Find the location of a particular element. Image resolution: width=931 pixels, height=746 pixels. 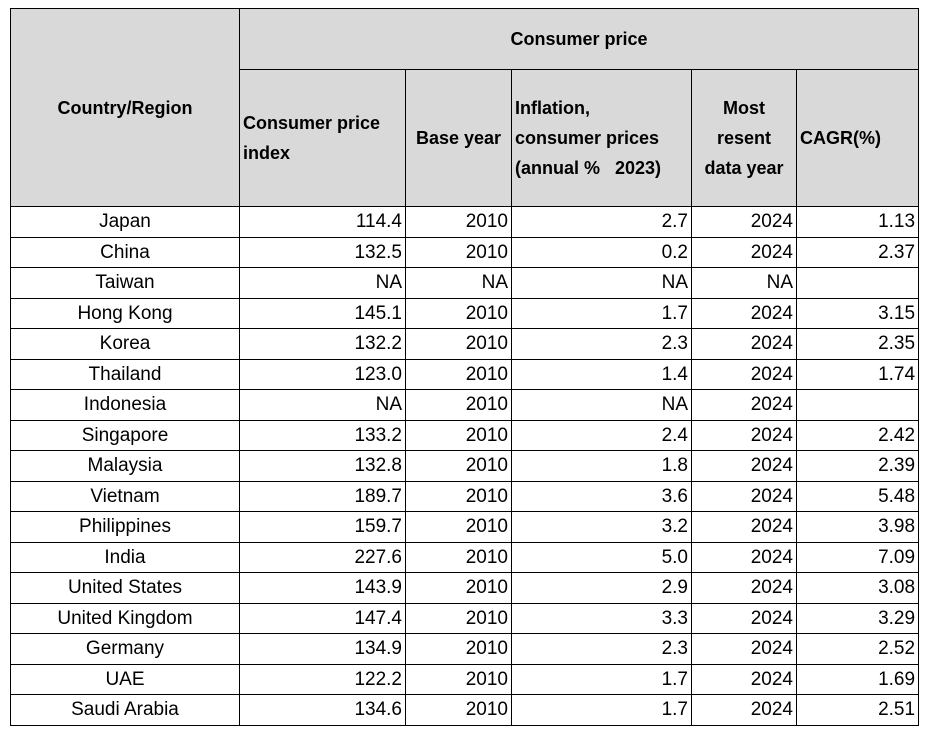

country-cell: Japan is located at coordinates (125, 222).